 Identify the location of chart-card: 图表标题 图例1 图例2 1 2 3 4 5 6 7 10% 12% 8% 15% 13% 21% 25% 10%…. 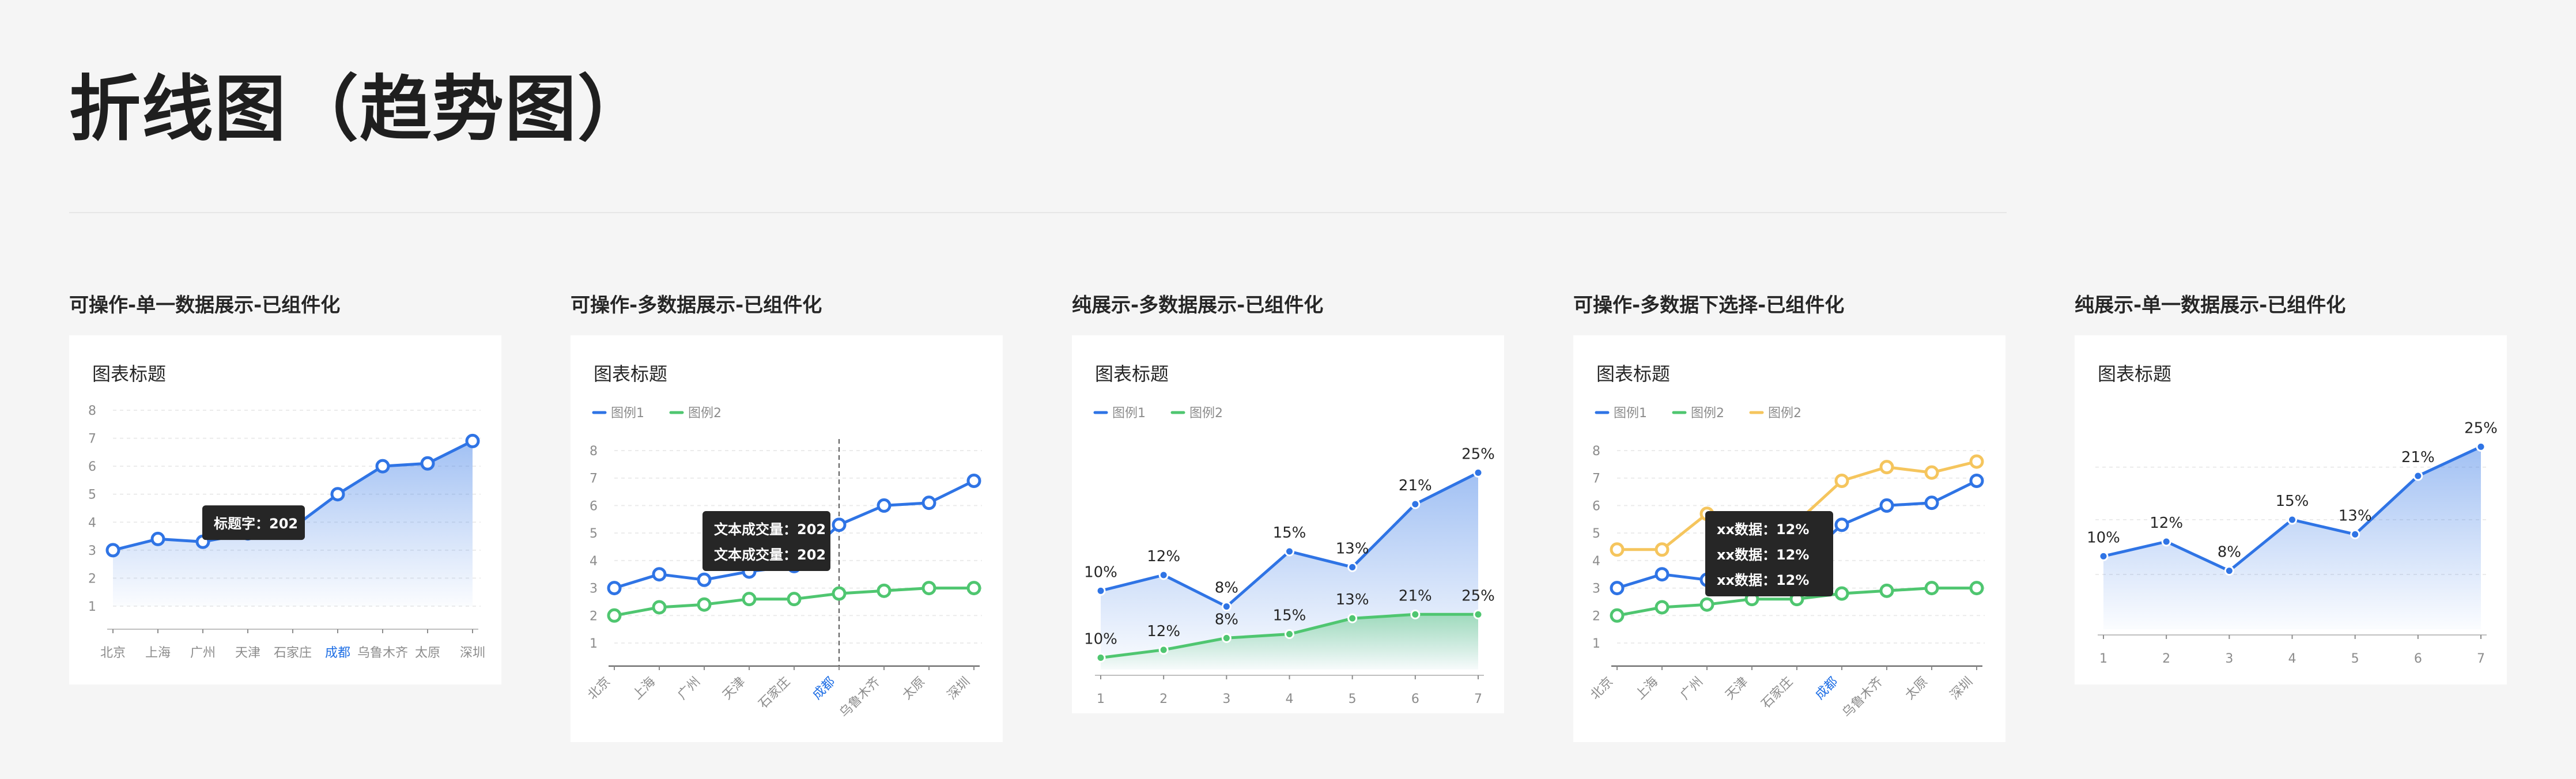
(1288, 524).